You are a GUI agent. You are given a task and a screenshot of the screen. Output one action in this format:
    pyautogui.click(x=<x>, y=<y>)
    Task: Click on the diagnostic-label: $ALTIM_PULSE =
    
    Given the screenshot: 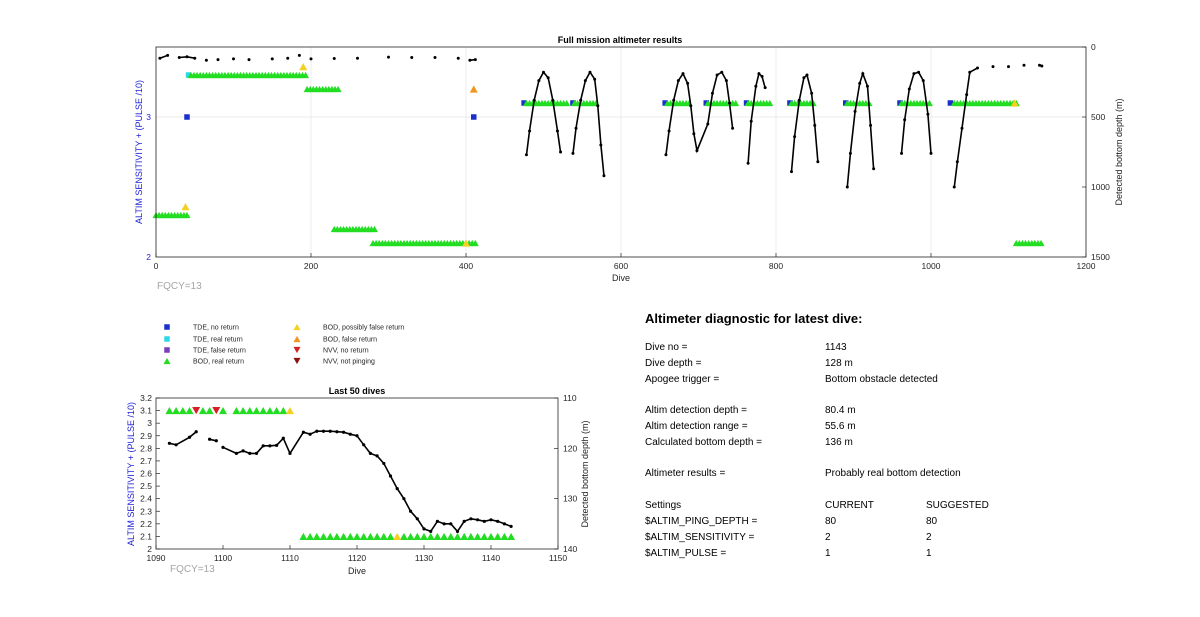 What is the action you would take?
    pyautogui.click(x=685, y=553)
    